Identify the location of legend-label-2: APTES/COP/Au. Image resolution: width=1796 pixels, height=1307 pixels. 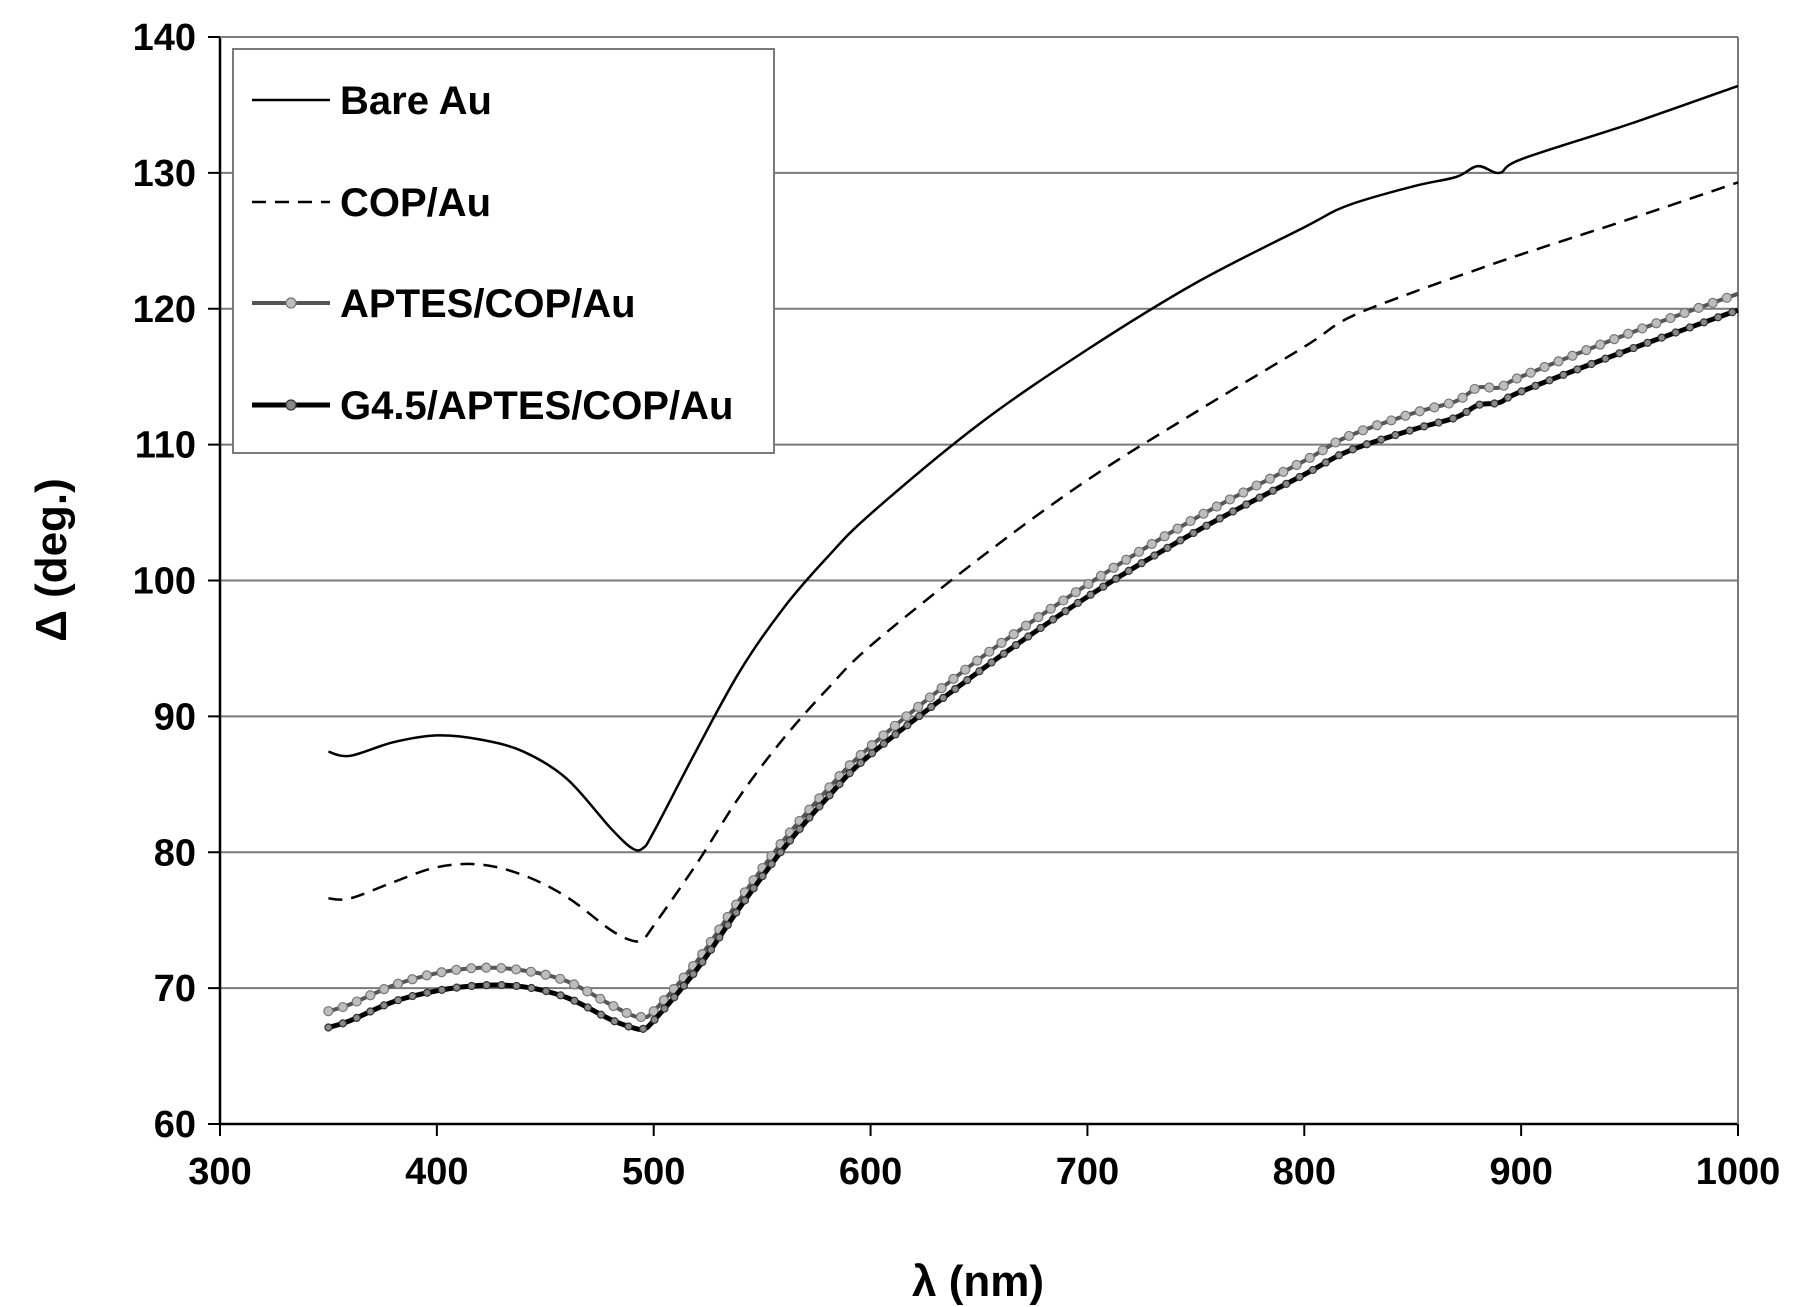
(488, 304).